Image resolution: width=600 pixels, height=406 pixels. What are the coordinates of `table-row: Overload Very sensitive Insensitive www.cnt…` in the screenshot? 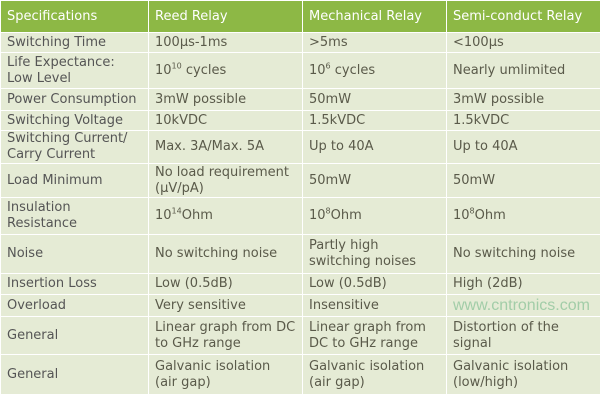 It's located at (300, 305).